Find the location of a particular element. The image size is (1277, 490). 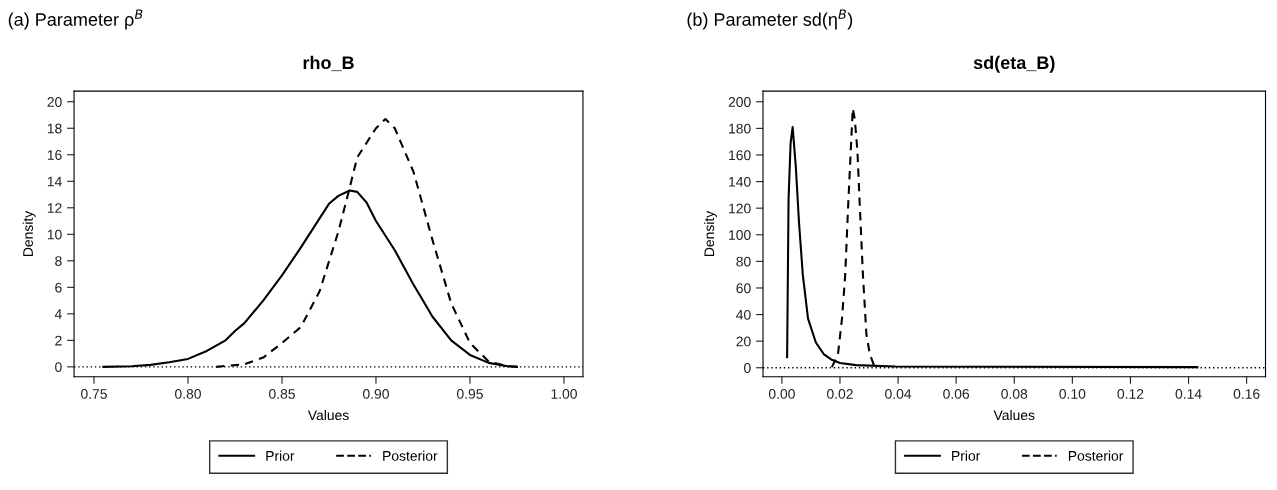

y-tick-label: 14 is located at coordinates (54, 181).